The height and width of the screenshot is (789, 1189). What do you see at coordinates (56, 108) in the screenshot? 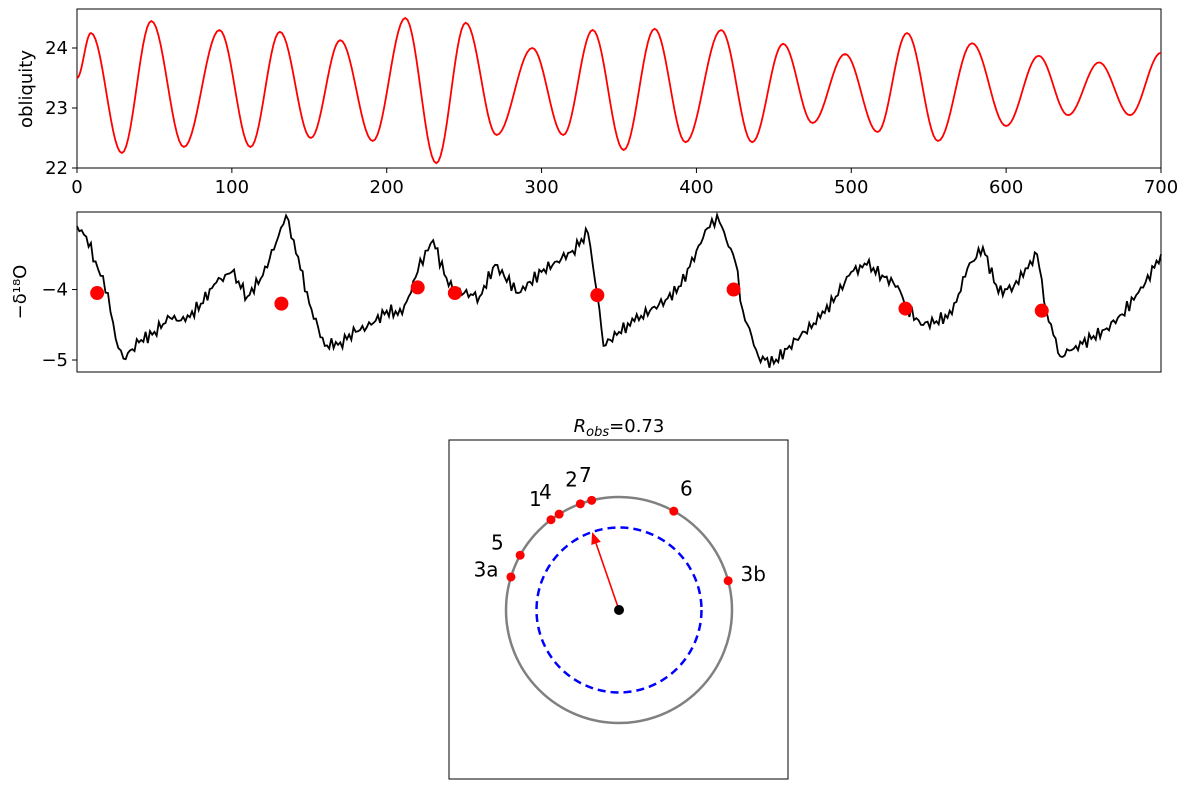
I see `obliquity-ytick-label: 23` at bounding box center [56, 108].